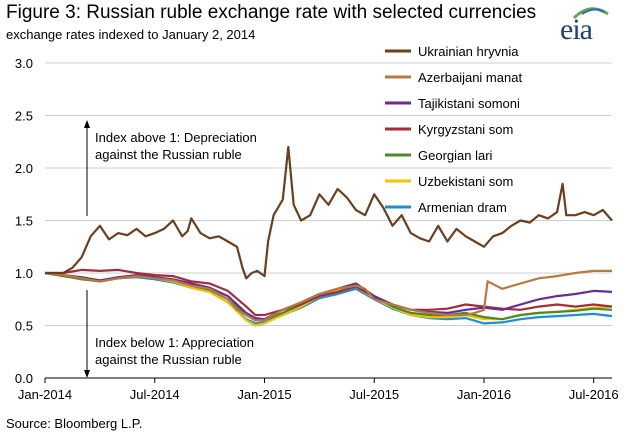  I want to click on legend-label: Kyrgyzstani som, so click(465, 129).